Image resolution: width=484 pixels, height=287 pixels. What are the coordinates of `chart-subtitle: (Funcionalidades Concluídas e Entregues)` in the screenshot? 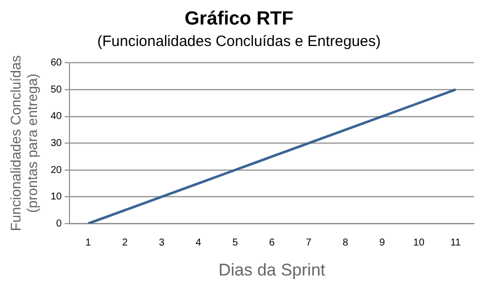 It's located at (239, 41).